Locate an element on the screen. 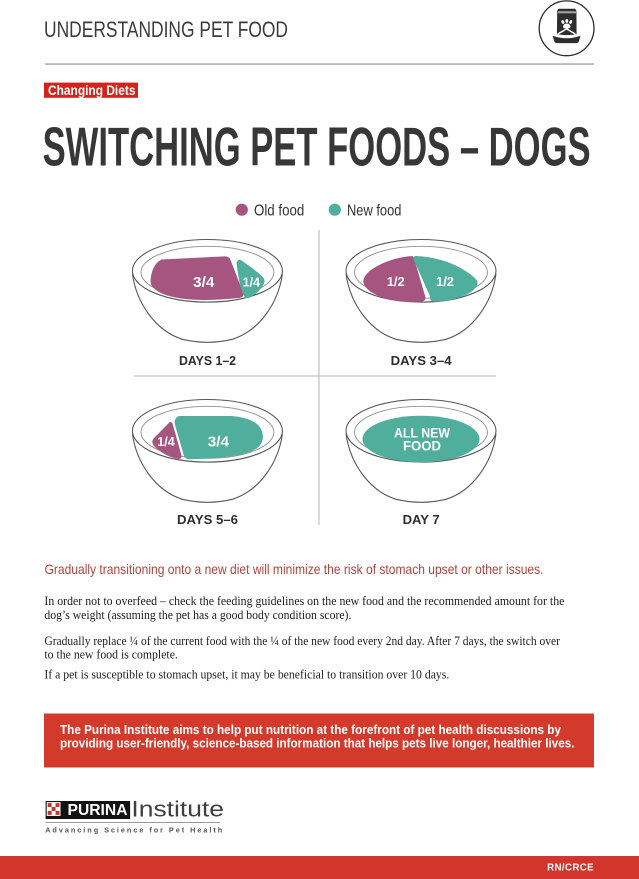  svg-text: DAYS 5–6 is located at coordinates (207, 520).